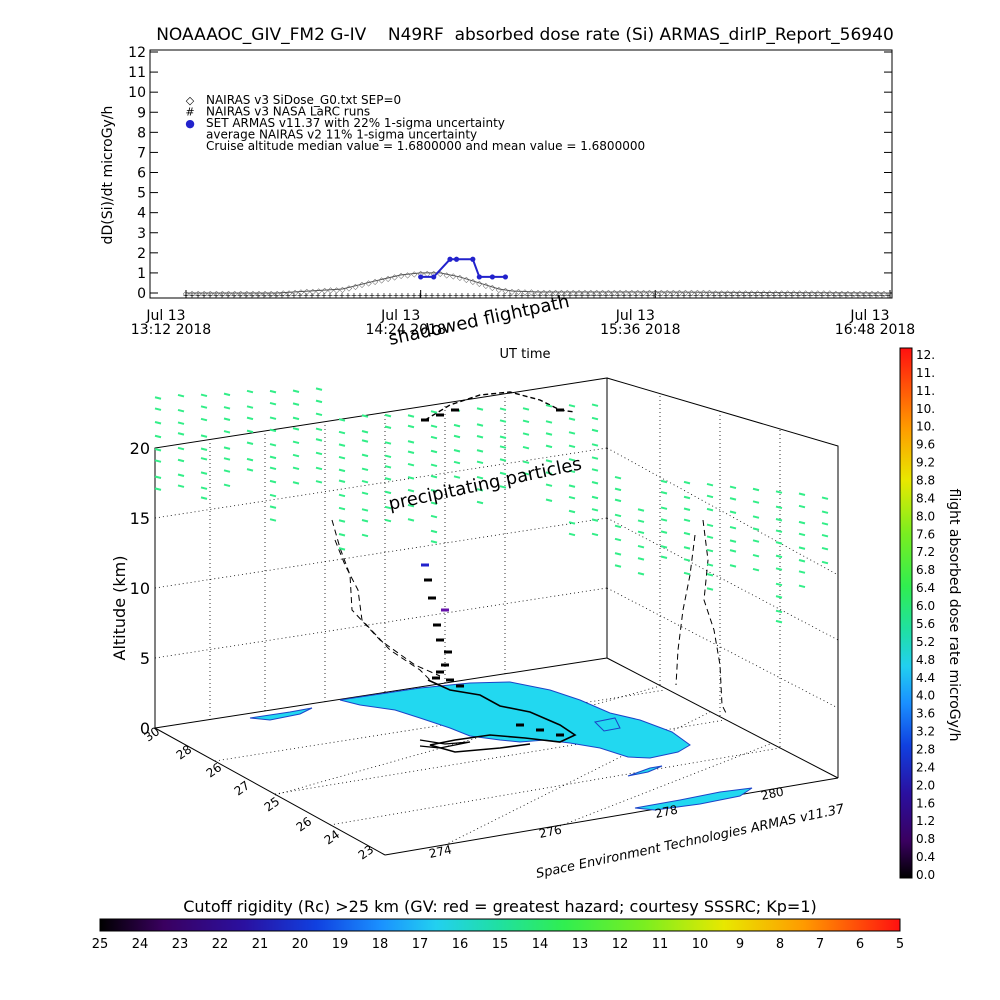 This screenshot has height=1000, width=1000. I want to click on dose-rate-colorbar-tick: 4.0, so click(925, 696).